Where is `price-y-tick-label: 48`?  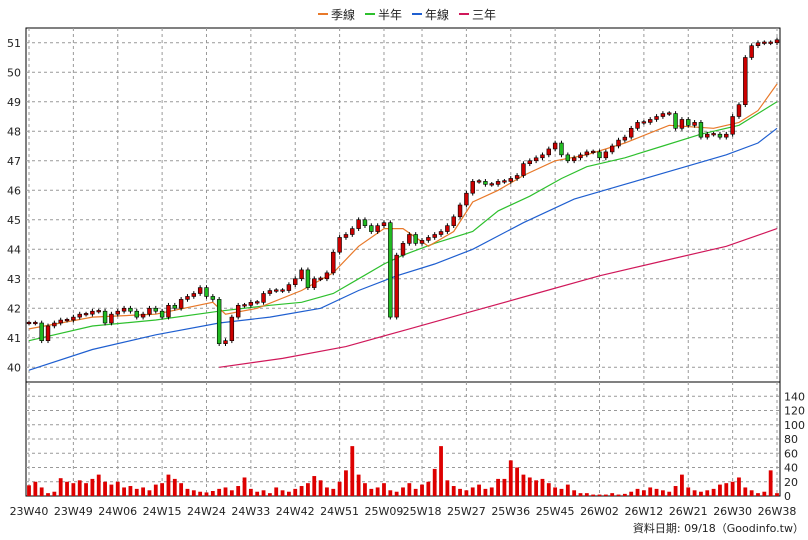 price-y-tick-label: 48 is located at coordinates (14, 131).